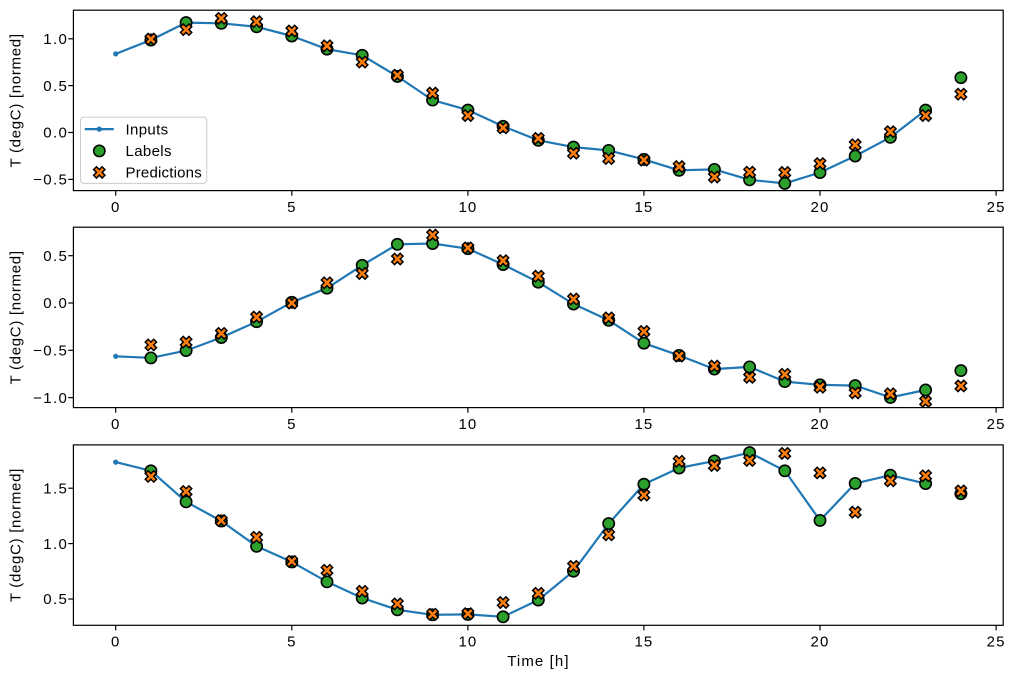  What do you see at coordinates (50, 398) in the screenshot?
I see `svg-text: −1.0` at bounding box center [50, 398].